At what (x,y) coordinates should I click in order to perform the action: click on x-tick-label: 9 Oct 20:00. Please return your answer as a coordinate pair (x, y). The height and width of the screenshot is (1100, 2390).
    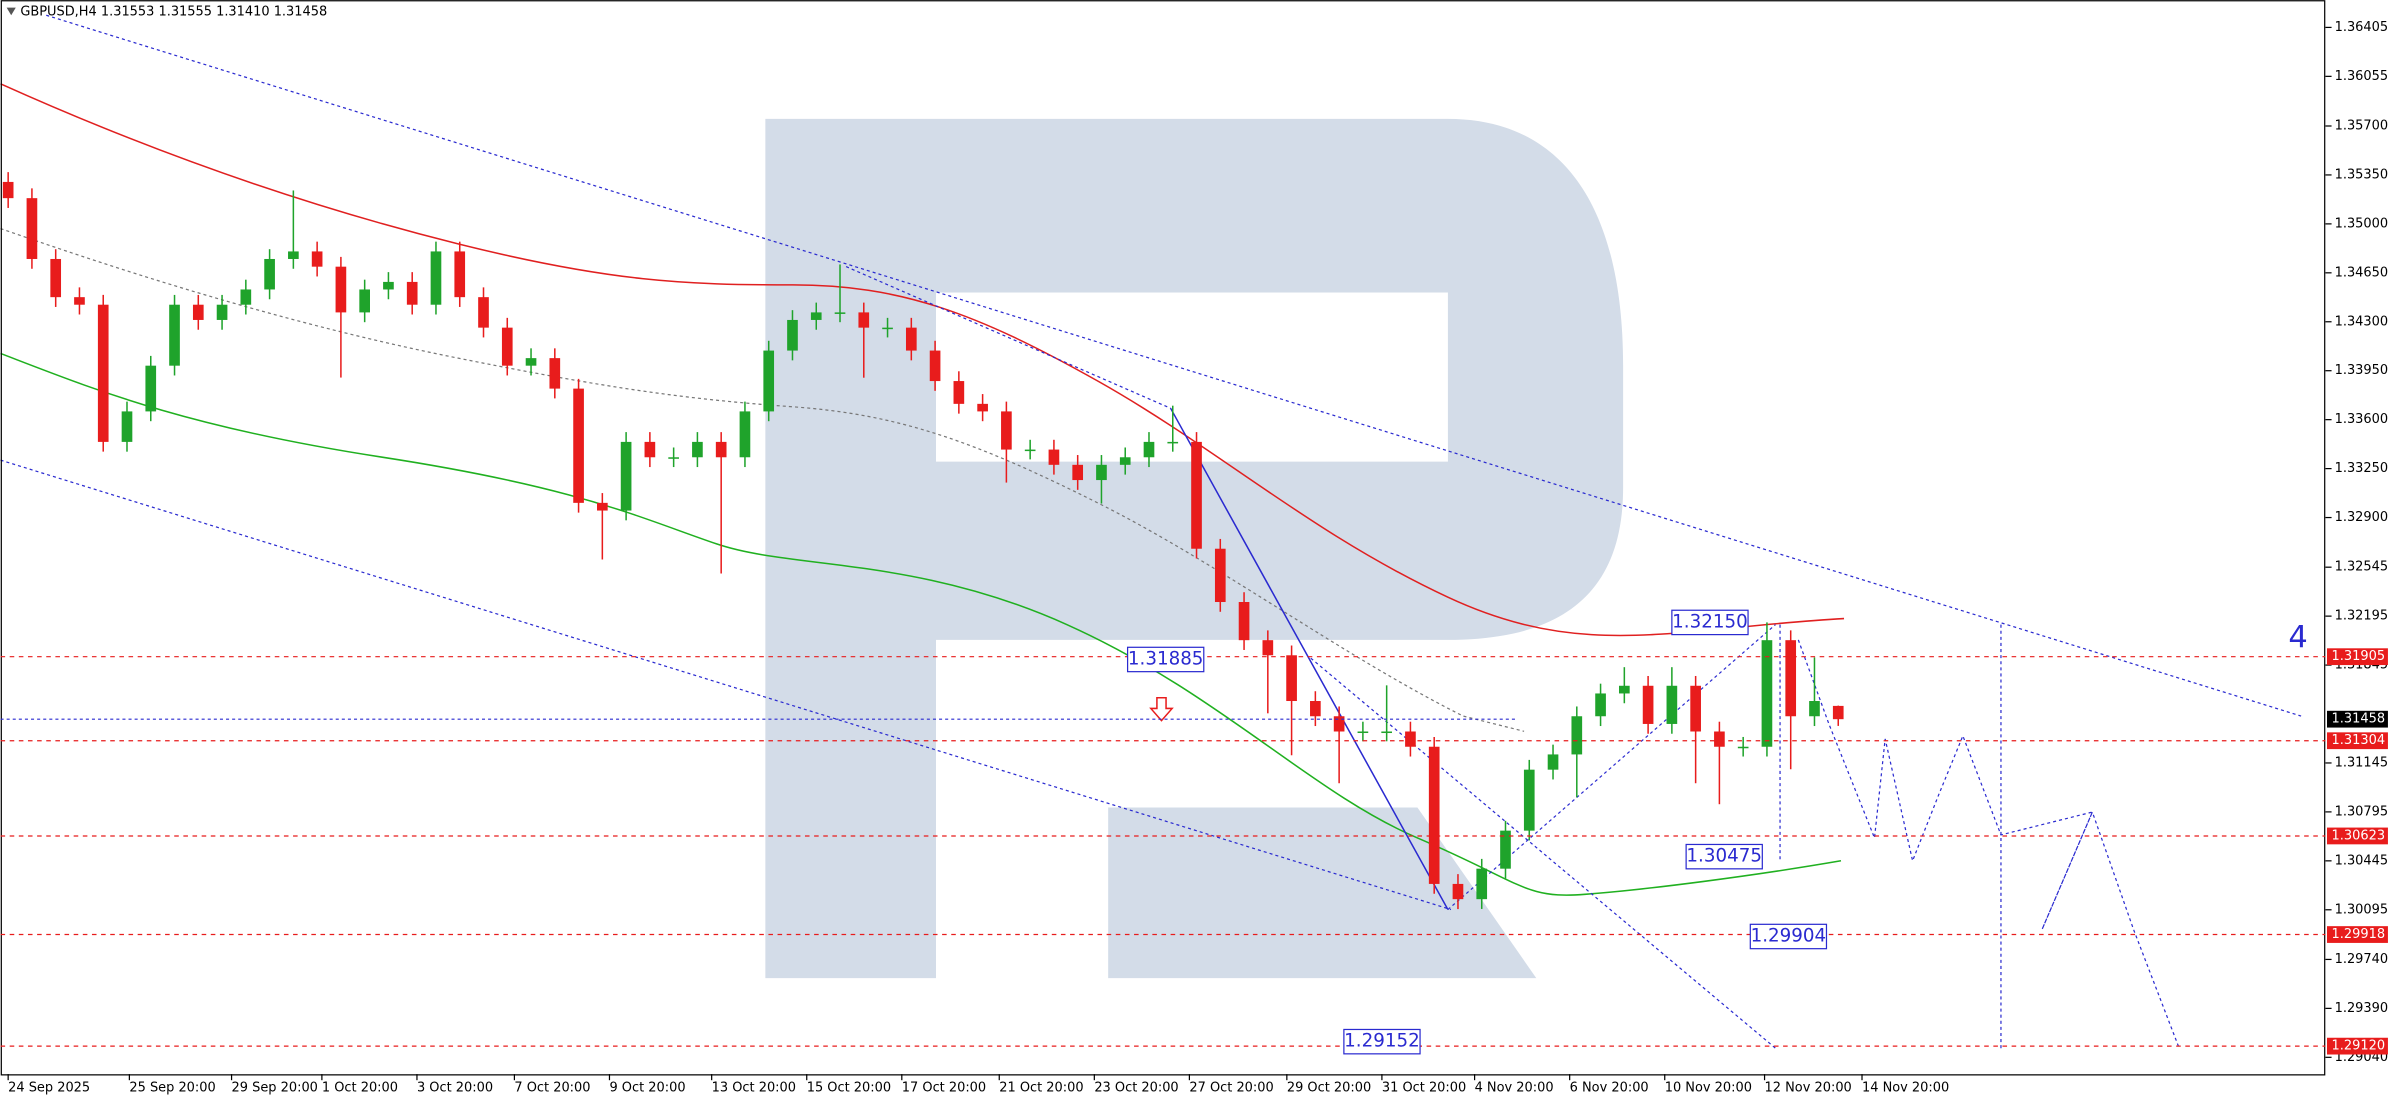
    Looking at the image, I should click on (647, 1087).